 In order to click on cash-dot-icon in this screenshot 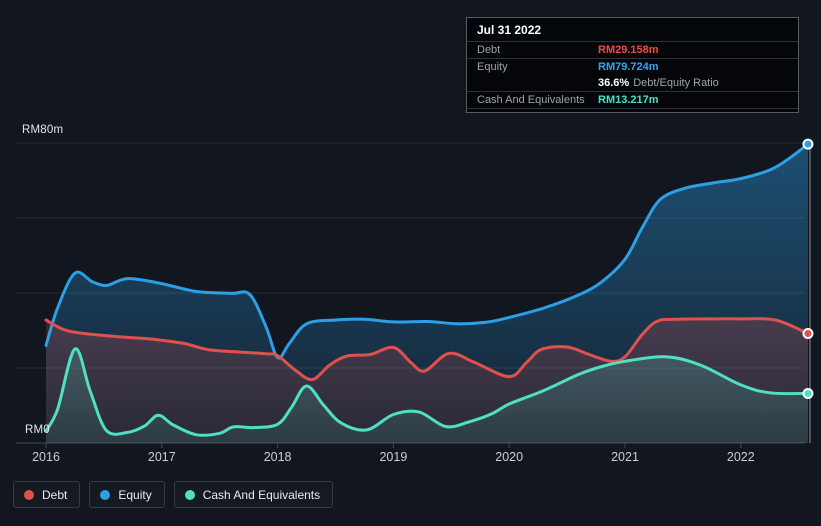, I will do `click(189, 494)`.